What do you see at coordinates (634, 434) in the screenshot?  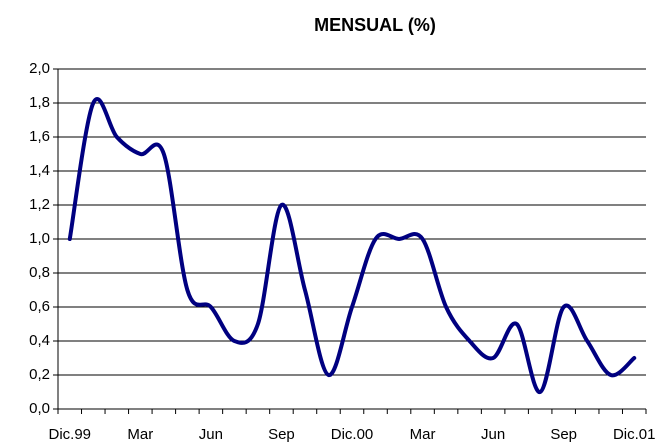 I see `x-tick-label: Dic.01` at bounding box center [634, 434].